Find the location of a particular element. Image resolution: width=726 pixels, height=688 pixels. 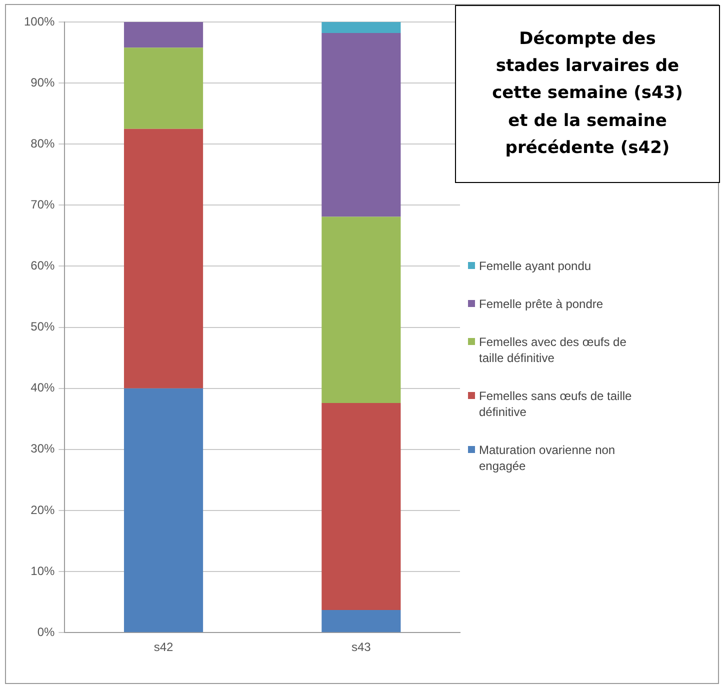

y-tick-label: 80% is located at coordinates (43, 143).